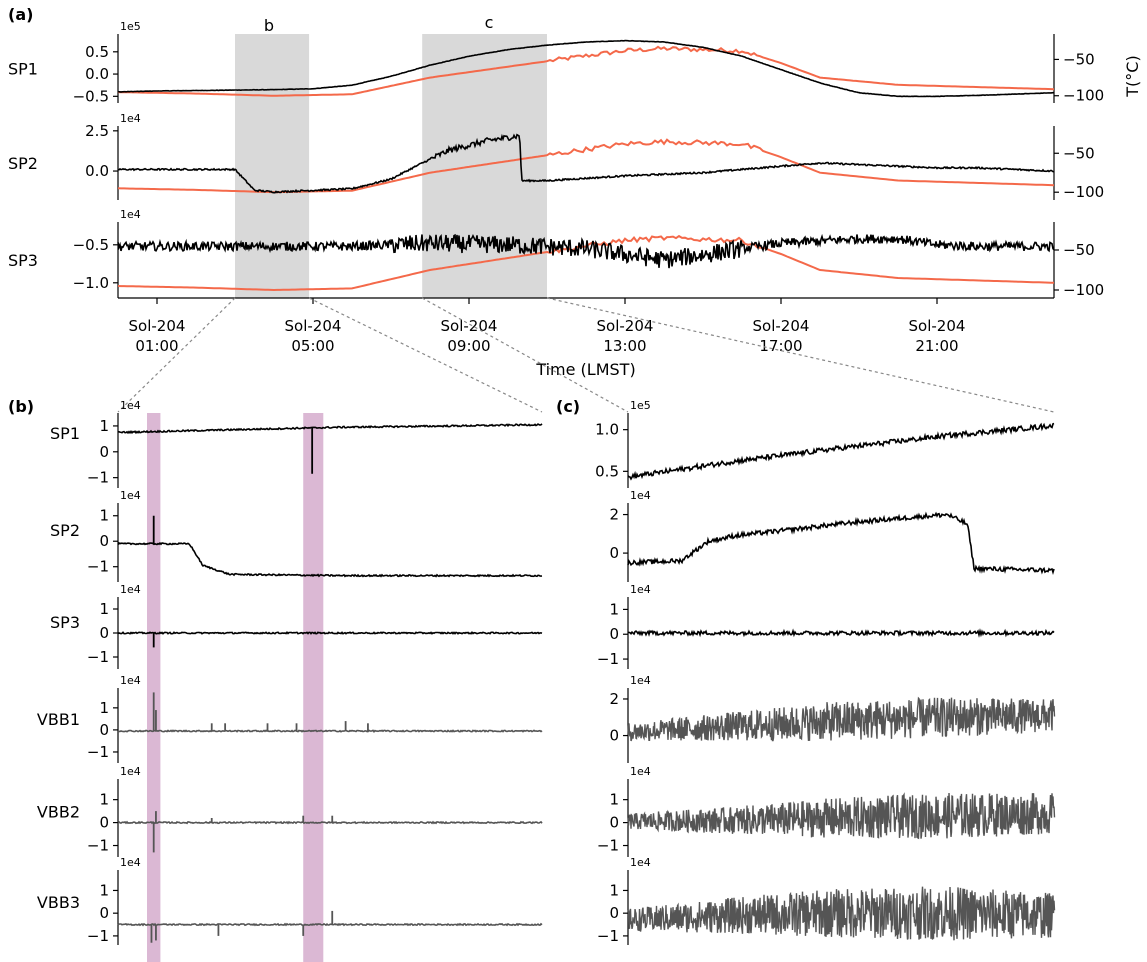 Image resolution: width=1147 pixels, height=962 pixels. Describe the element at coordinates (269, 25) in the screenshot. I see `shade-b-label: b` at that location.